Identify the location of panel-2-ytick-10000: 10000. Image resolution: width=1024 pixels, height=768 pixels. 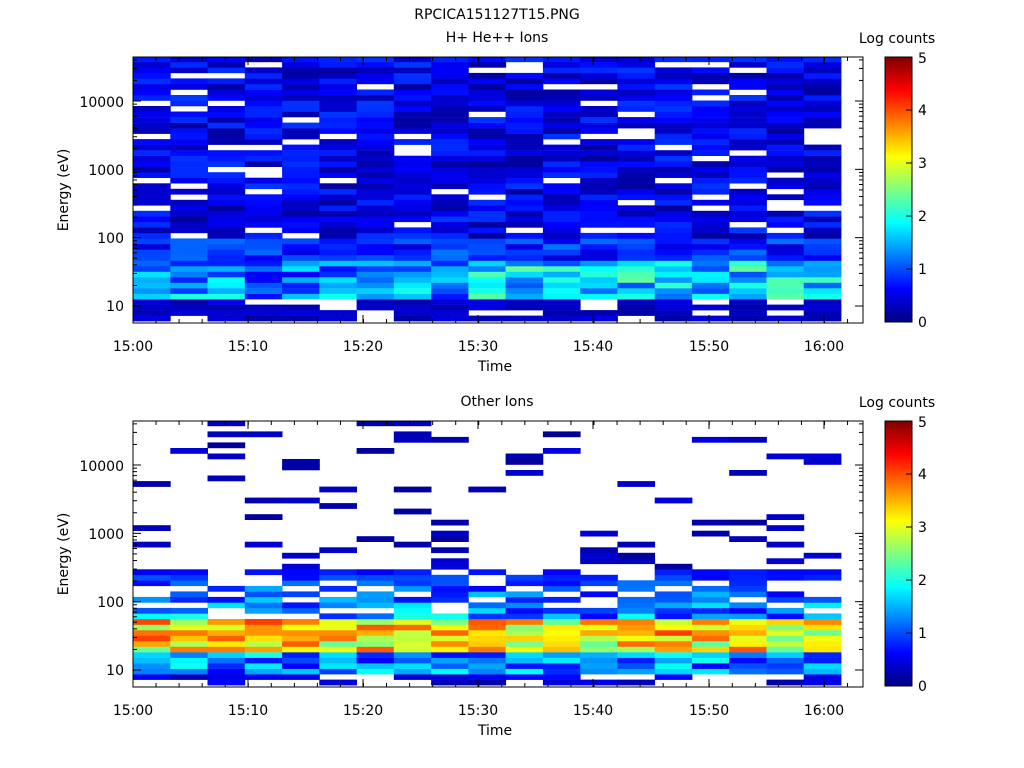
(101, 467).